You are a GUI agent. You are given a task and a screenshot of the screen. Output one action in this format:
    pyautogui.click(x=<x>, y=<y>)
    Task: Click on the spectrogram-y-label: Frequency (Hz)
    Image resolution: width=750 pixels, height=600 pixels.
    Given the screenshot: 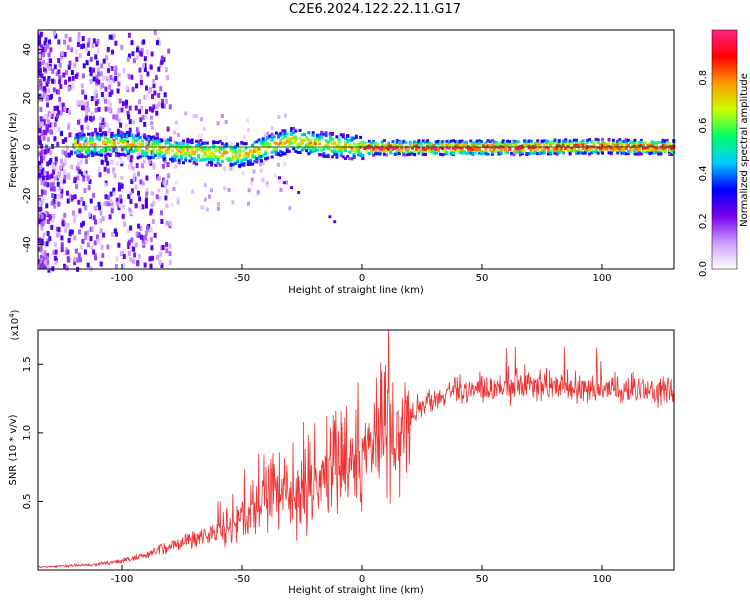 What is the action you would take?
    pyautogui.click(x=13, y=150)
    